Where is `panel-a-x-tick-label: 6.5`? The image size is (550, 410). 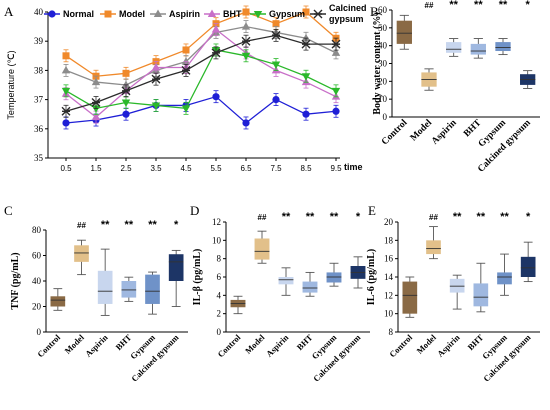 panel-a-x-tick-label: 6.5 is located at coordinates (246, 168).